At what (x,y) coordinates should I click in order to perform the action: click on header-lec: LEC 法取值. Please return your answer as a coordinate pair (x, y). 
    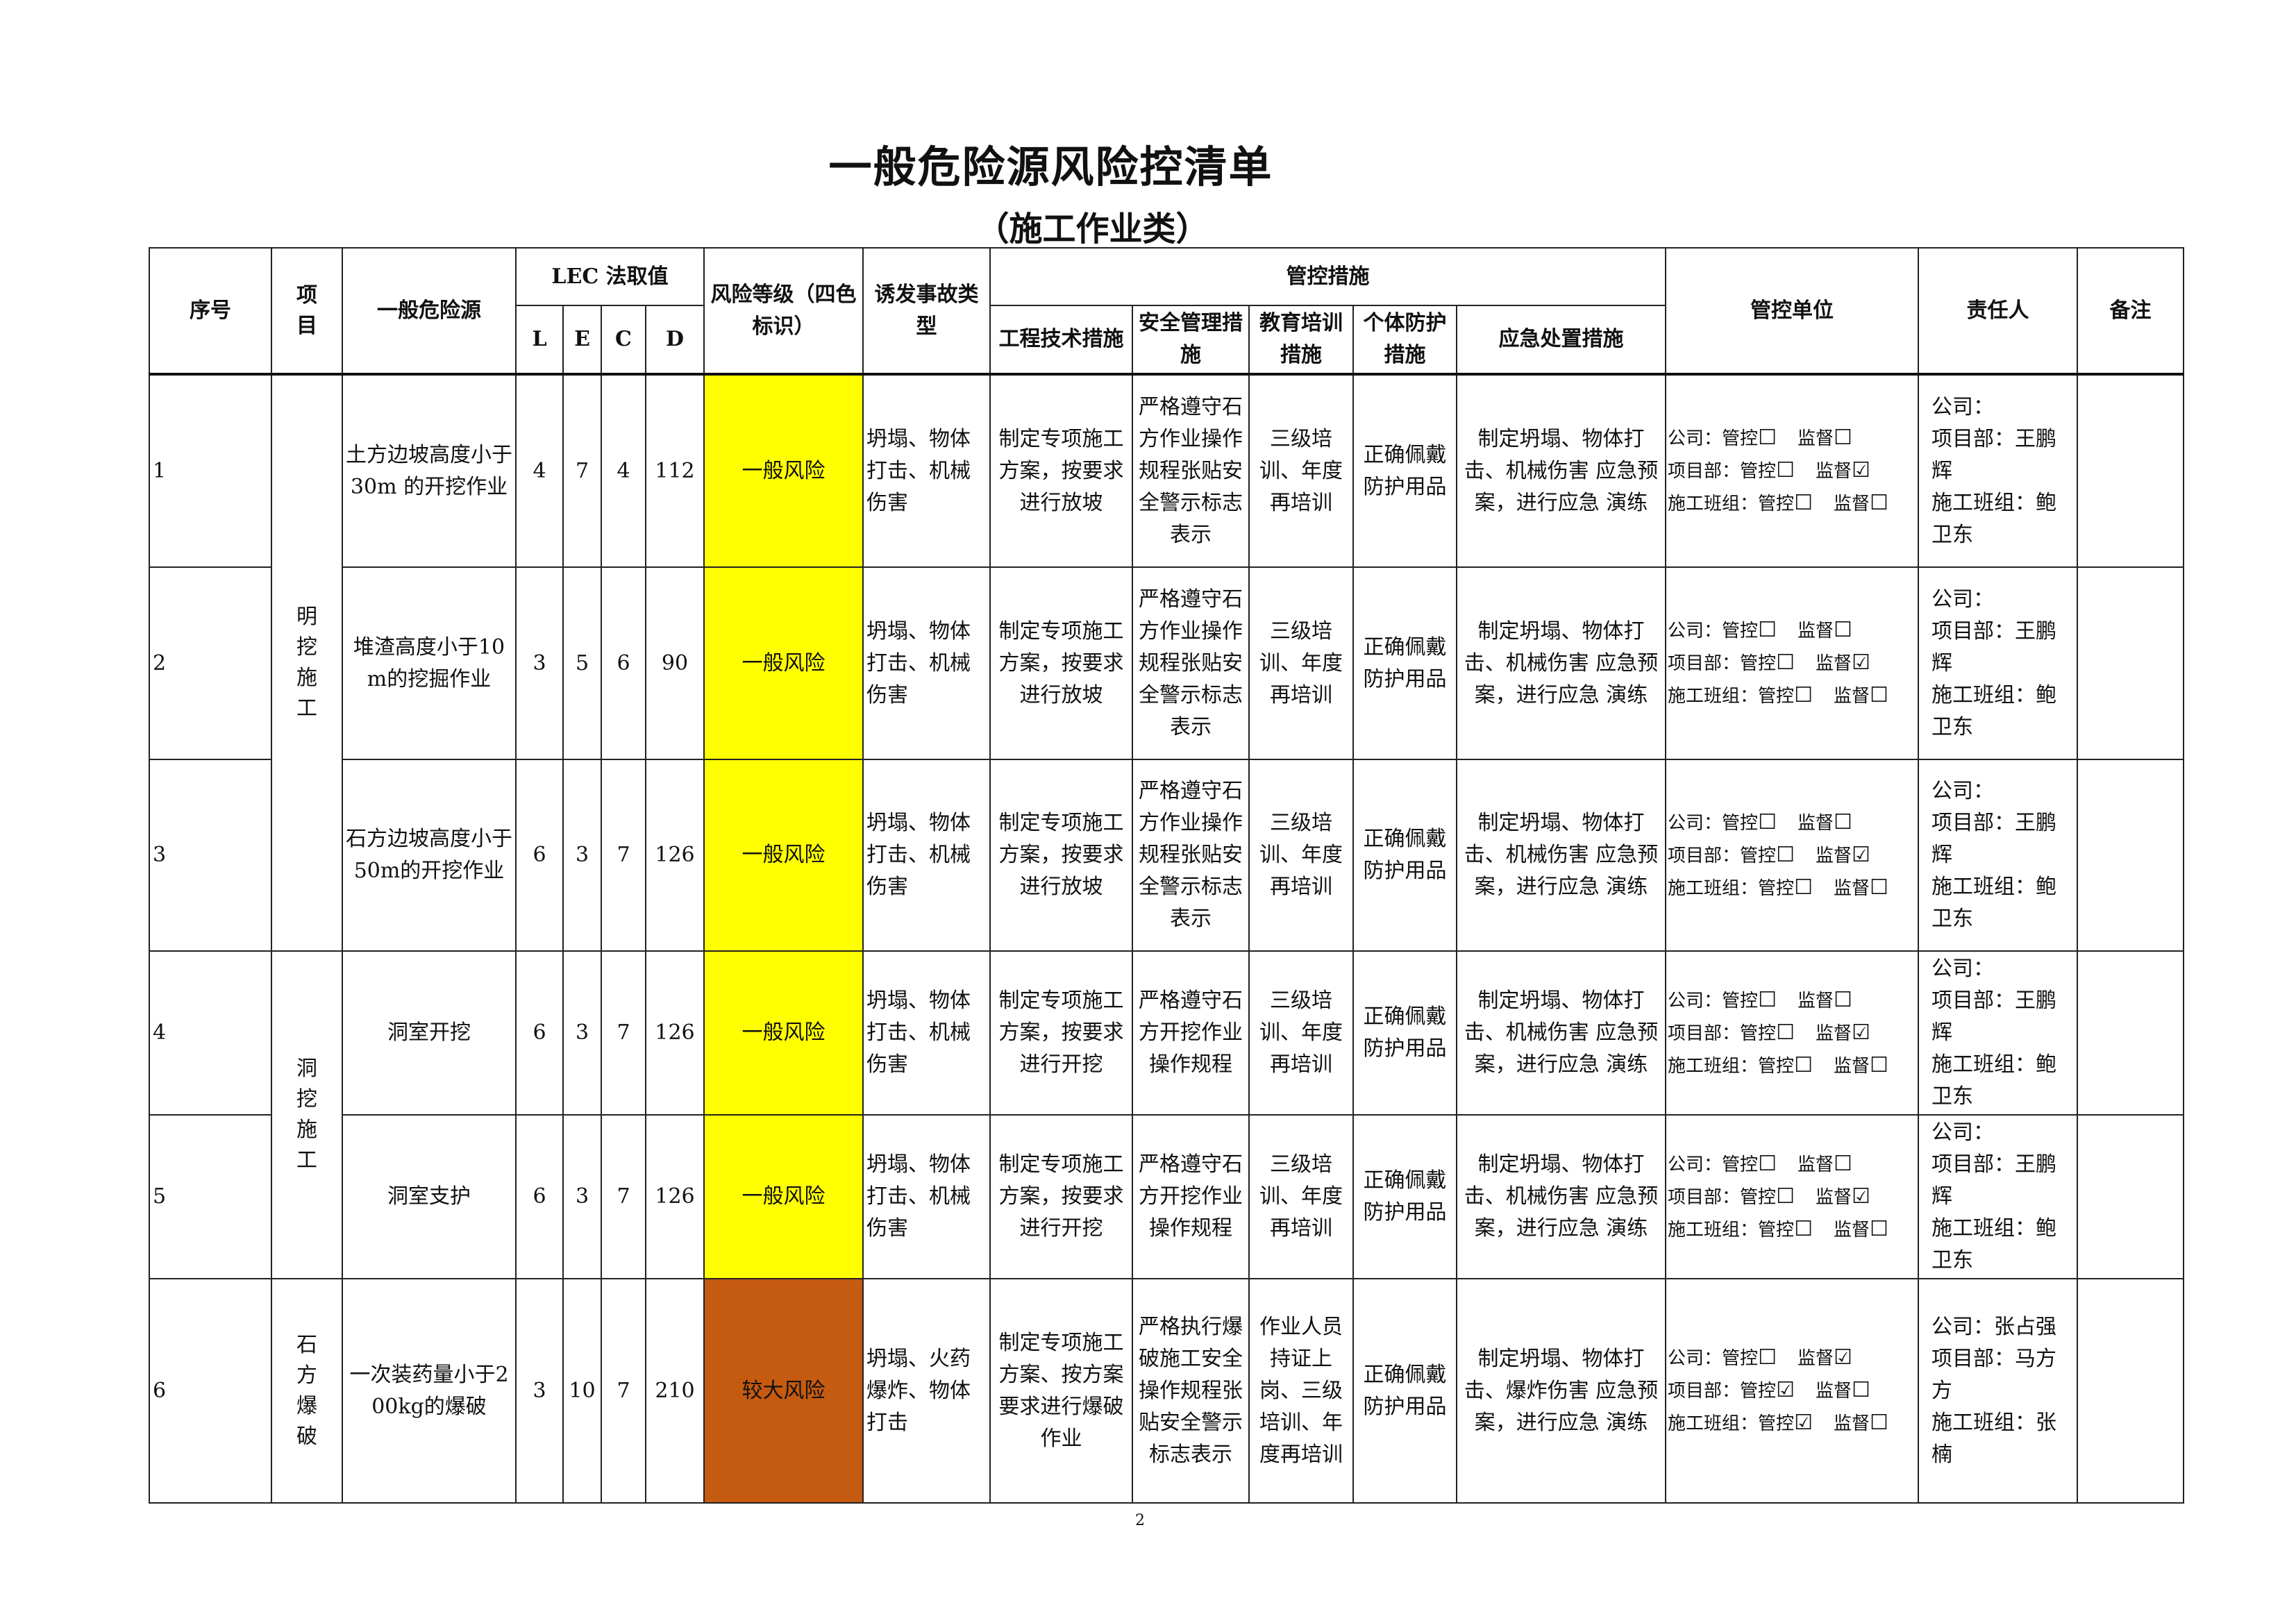
    Looking at the image, I should click on (609, 276).